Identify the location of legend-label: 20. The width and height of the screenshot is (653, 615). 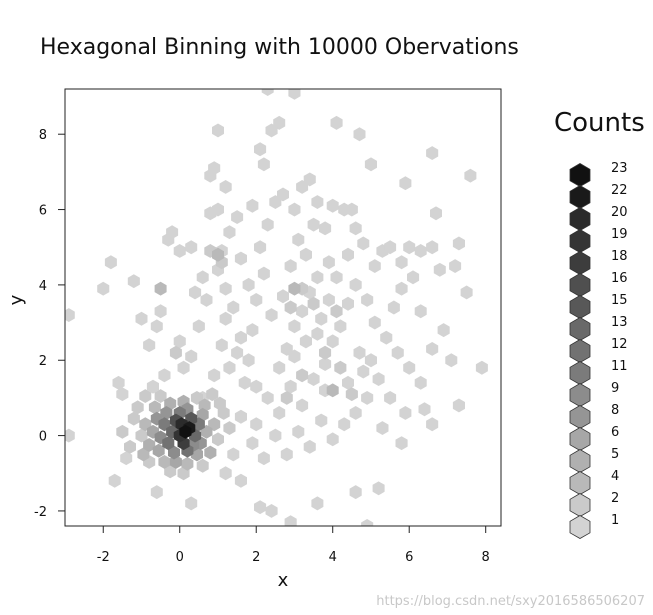
(619, 212).